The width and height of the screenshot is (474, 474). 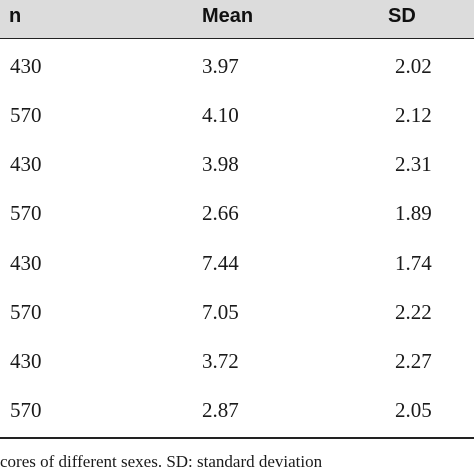 I want to click on cell-mean: 3.72, so click(x=220, y=361).